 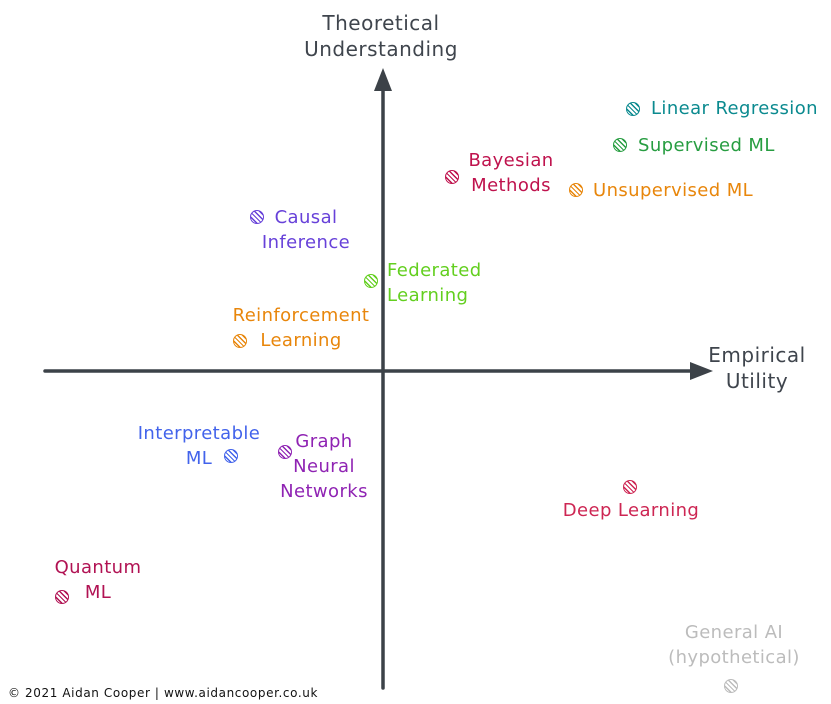 What do you see at coordinates (631, 510) in the screenshot?
I see `deep-learning-label: Deep Learning` at bounding box center [631, 510].